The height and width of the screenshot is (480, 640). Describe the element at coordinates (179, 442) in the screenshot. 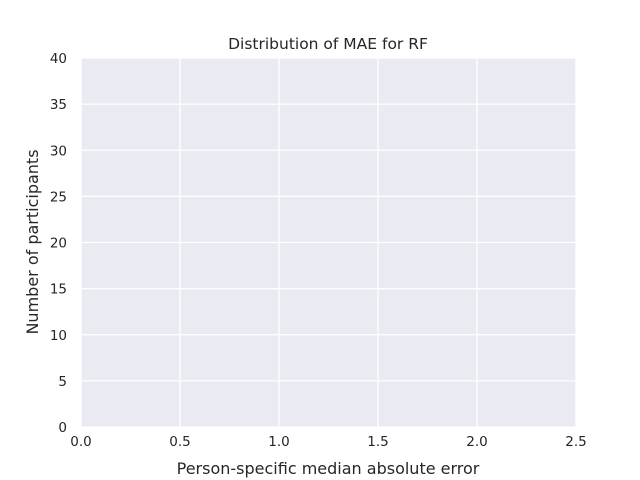

I see `x-tick-label: 0.5` at that location.